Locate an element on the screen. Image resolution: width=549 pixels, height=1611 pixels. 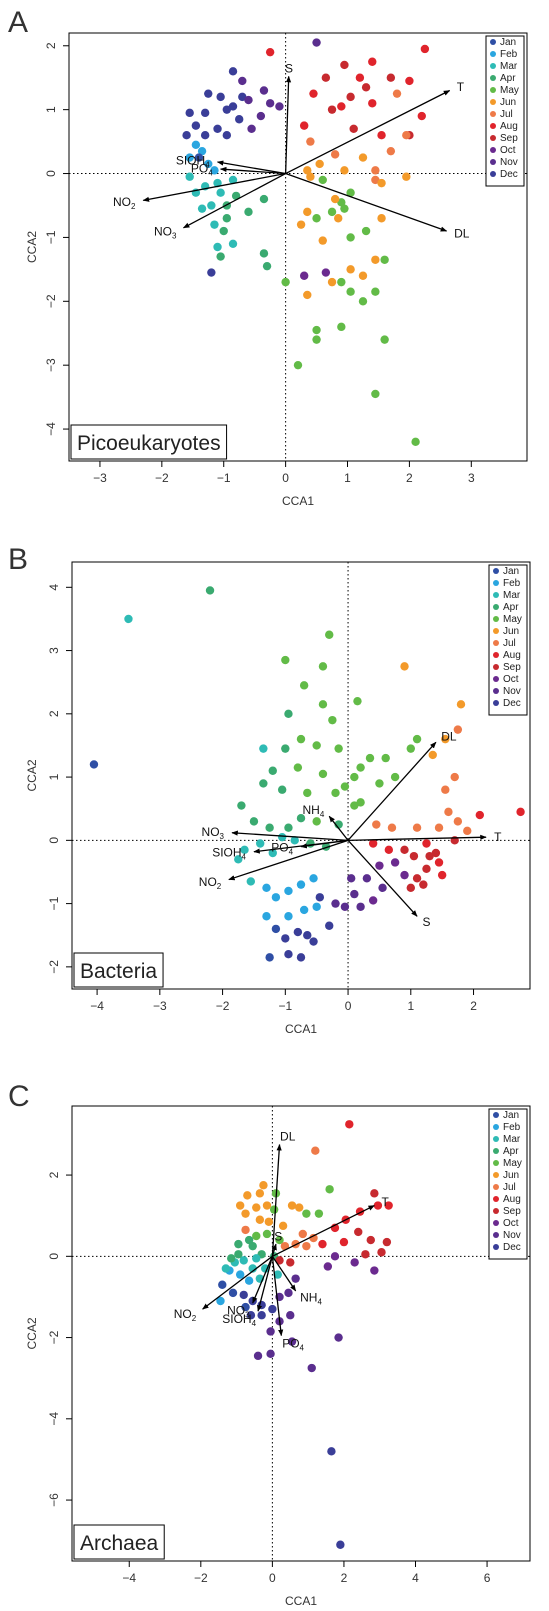
x-tick-label: 0 is located at coordinates (348, 1006).